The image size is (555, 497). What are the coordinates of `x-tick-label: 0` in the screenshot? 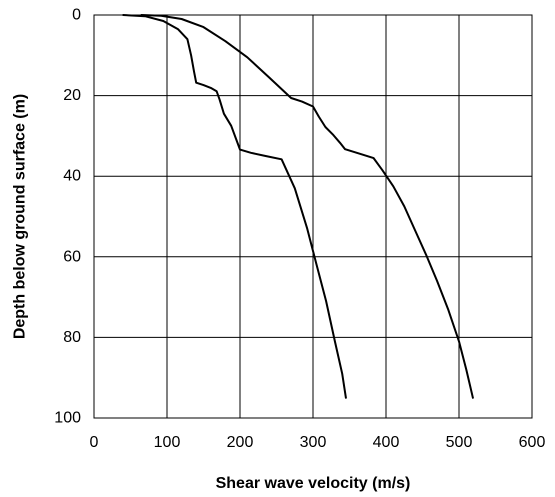 It's located at (94, 442).